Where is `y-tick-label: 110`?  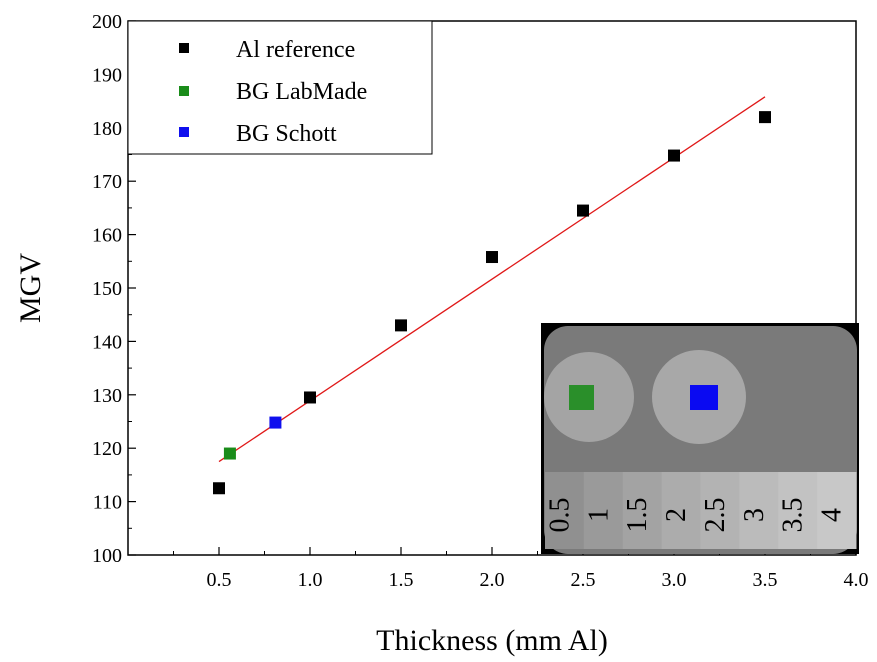 y-tick-label: 110 is located at coordinates (107, 503).